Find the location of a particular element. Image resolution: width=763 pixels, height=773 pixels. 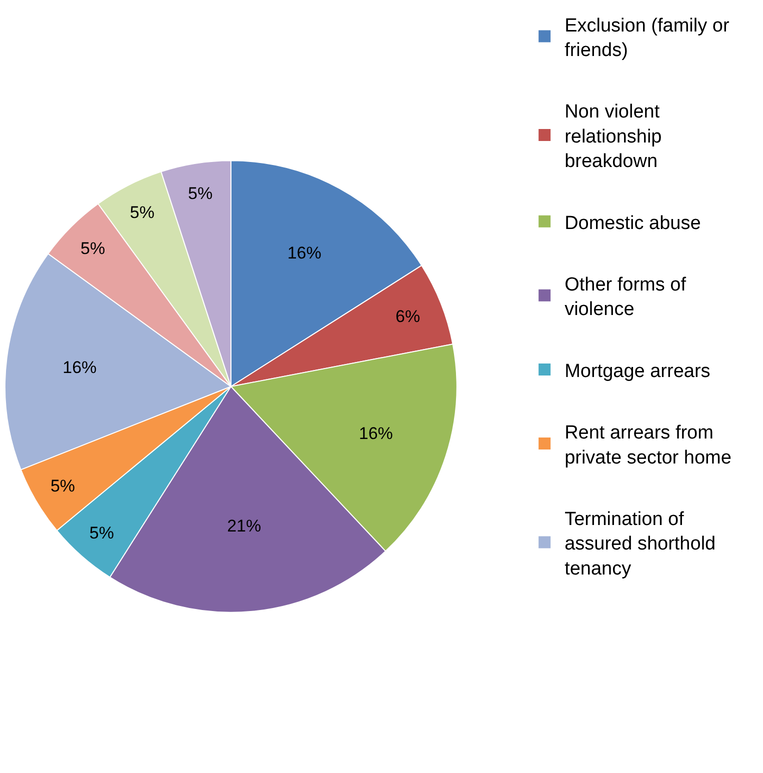

legend-label: Mortgage arrears is located at coordinates (637, 371).